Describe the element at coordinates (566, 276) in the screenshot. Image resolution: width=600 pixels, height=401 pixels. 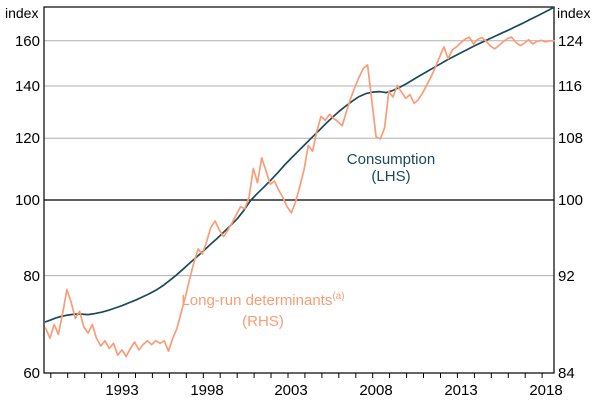
I see `right-tick-92: 92` at that location.